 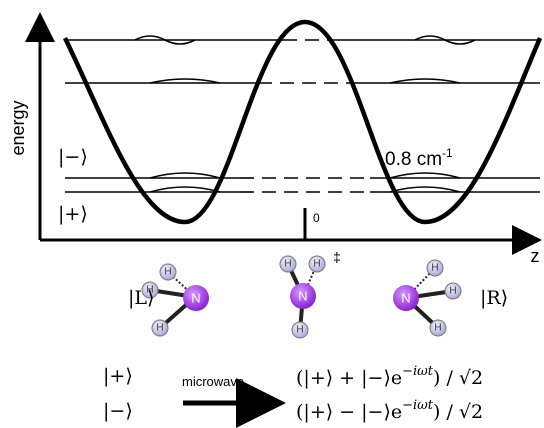 What do you see at coordinates (535, 256) in the screenshot?
I see `x-axis-label: z` at bounding box center [535, 256].